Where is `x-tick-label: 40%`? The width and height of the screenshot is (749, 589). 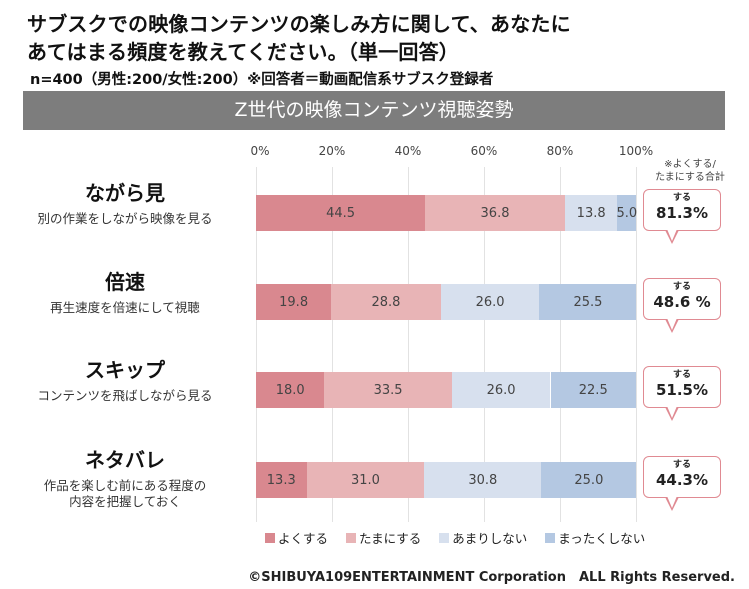
x-tick-label: 40% is located at coordinates (408, 151).